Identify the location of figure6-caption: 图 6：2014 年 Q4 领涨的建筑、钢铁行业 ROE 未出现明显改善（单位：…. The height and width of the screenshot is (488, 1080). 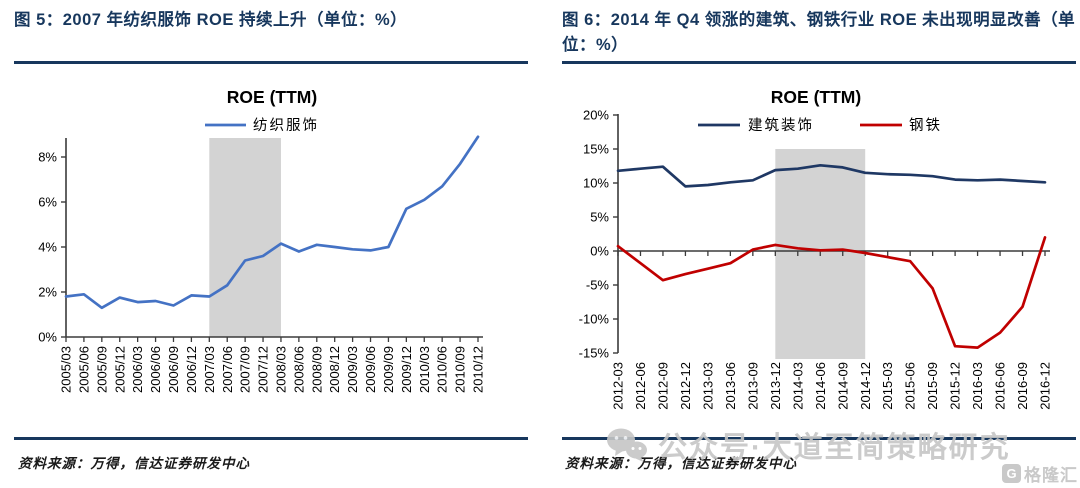
(819, 32).